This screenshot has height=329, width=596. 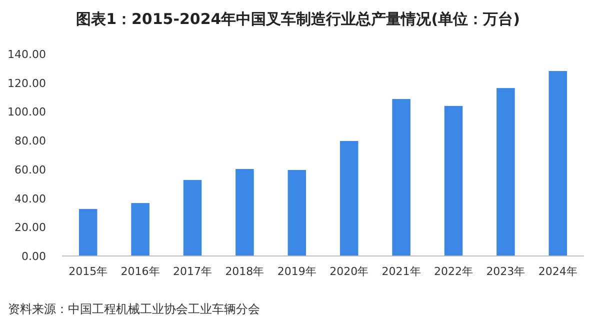 What do you see at coordinates (30, 199) in the screenshot?
I see `y-tick-label: 40.00` at bounding box center [30, 199].